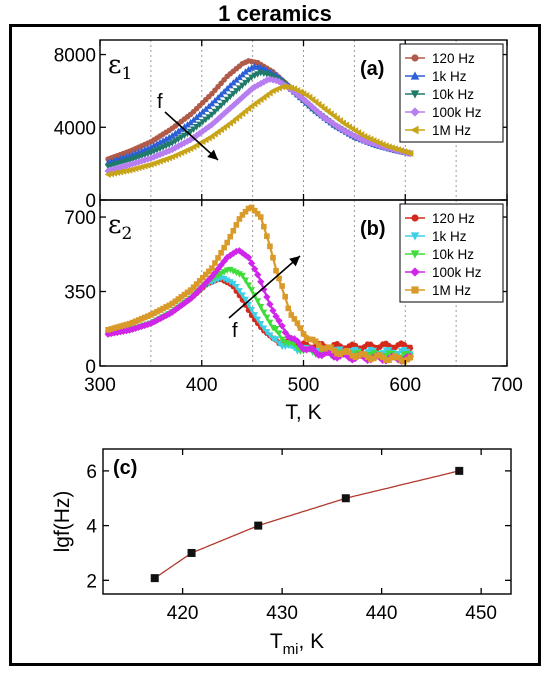 The height and width of the screenshot is (674, 550). What do you see at coordinates (75, 56) in the screenshot?
I see `y-tick-label: 8000` at bounding box center [75, 56].